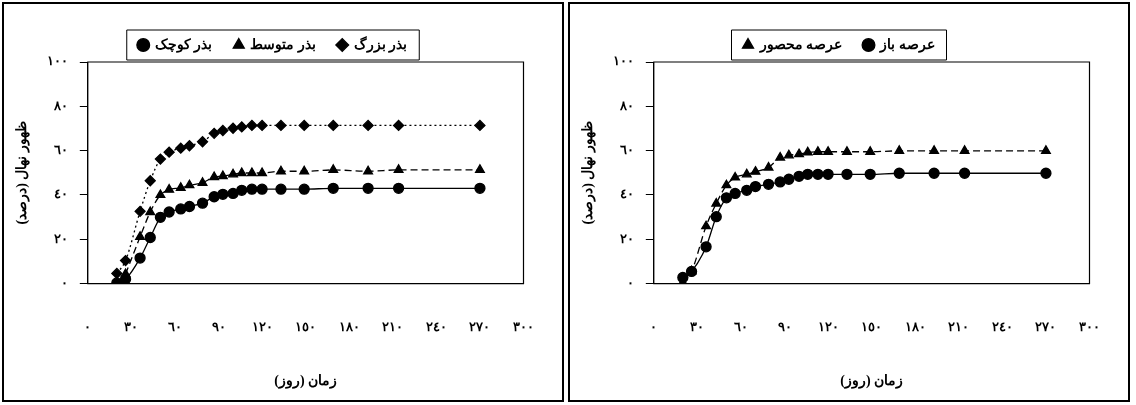 The image size is (1136, 405). I want to click on legend-label: بذر متوسط, so click(283, 44).